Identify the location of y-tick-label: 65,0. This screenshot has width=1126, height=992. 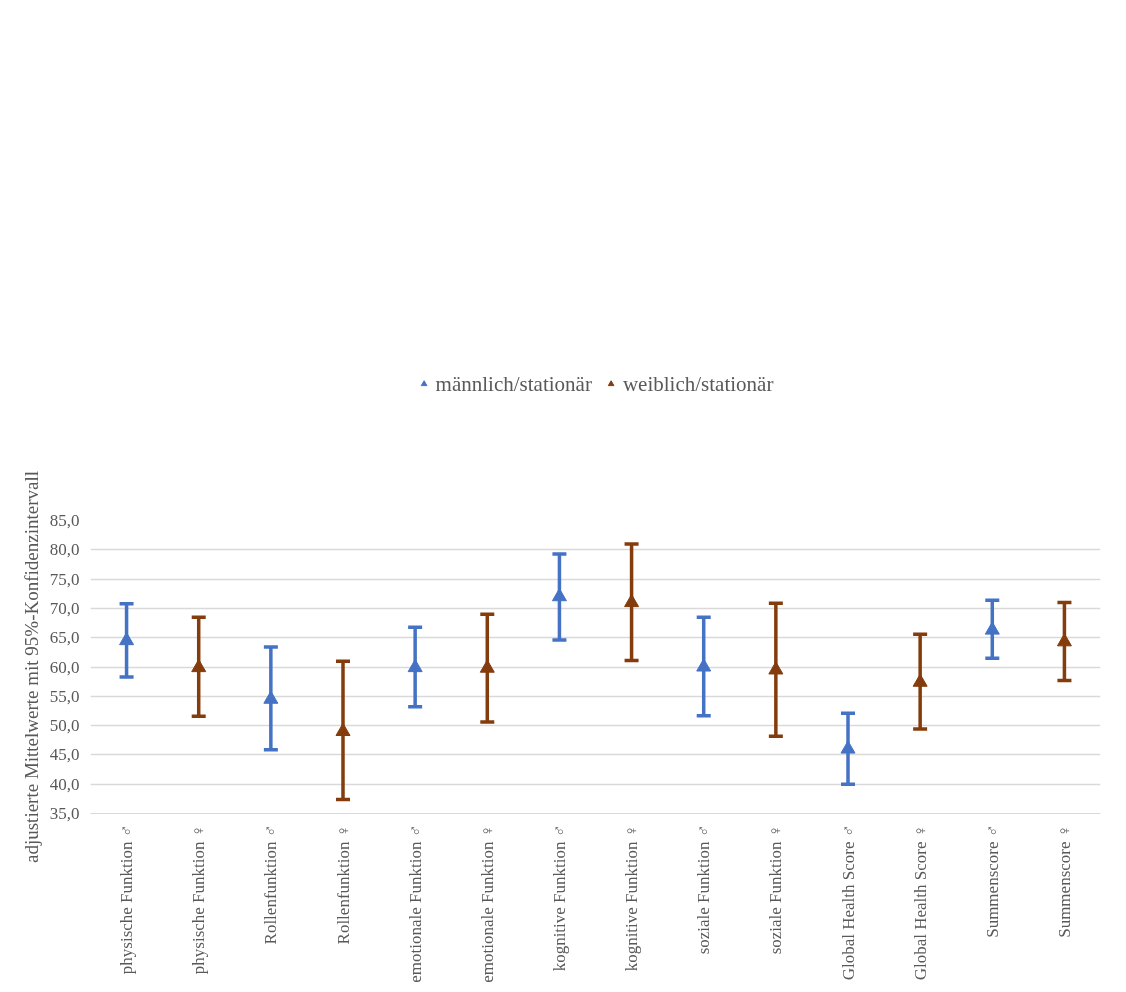
(64, 638).